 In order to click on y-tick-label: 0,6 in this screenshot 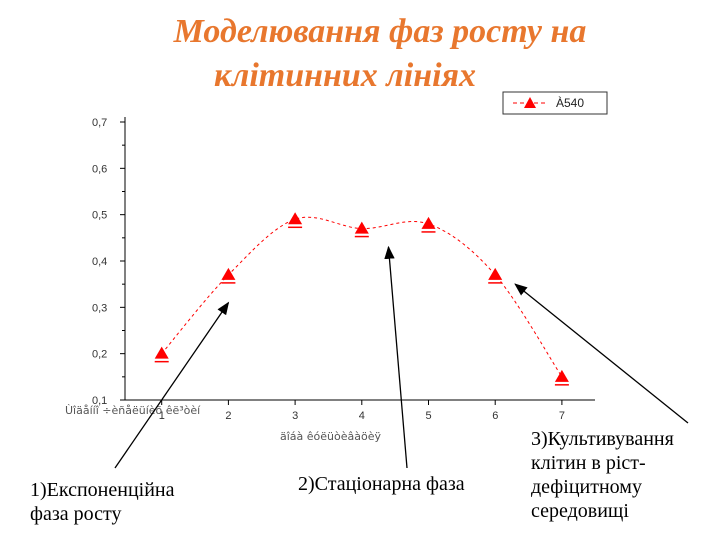, I will do `click(99, 169)`.